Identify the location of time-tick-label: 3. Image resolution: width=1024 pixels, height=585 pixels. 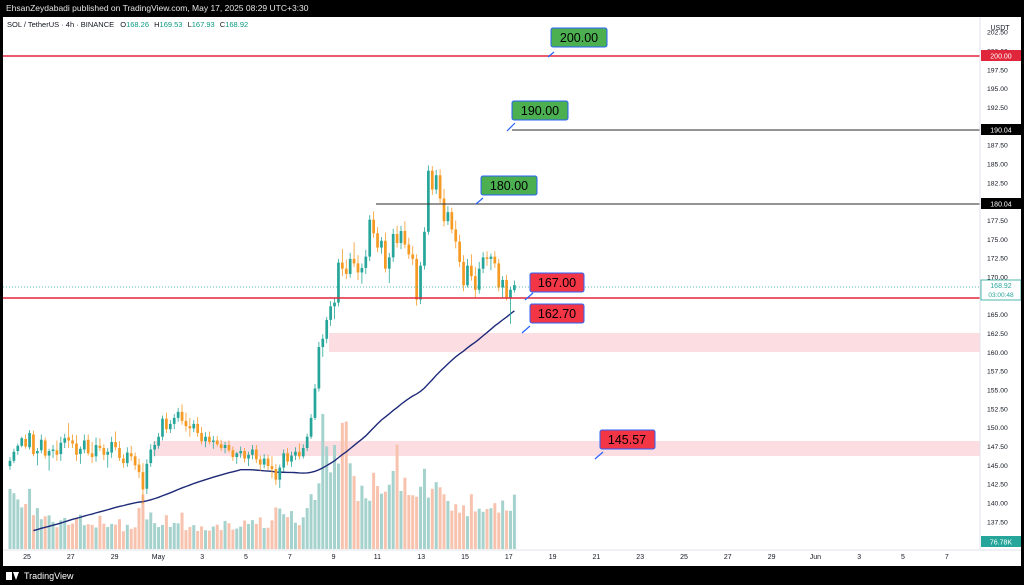
(859, 557).